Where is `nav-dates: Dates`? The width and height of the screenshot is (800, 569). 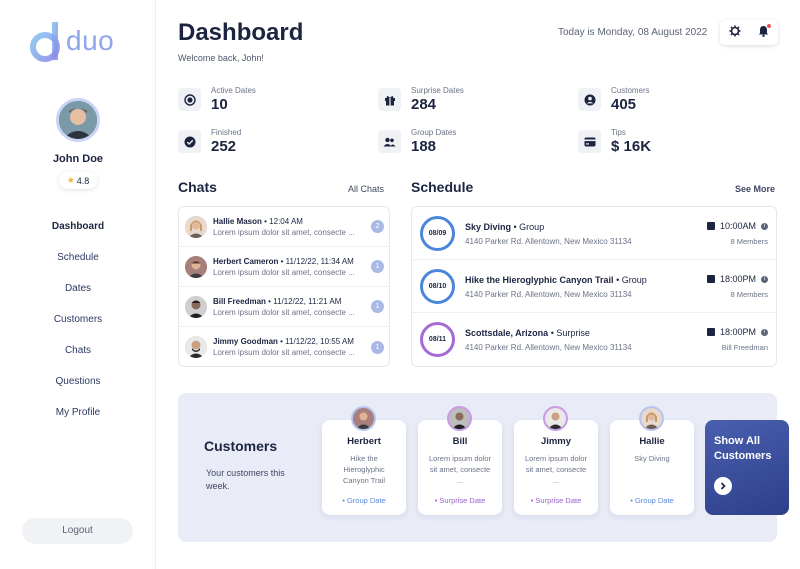
nav-dates: Dates is located at coordinates (78, 288).